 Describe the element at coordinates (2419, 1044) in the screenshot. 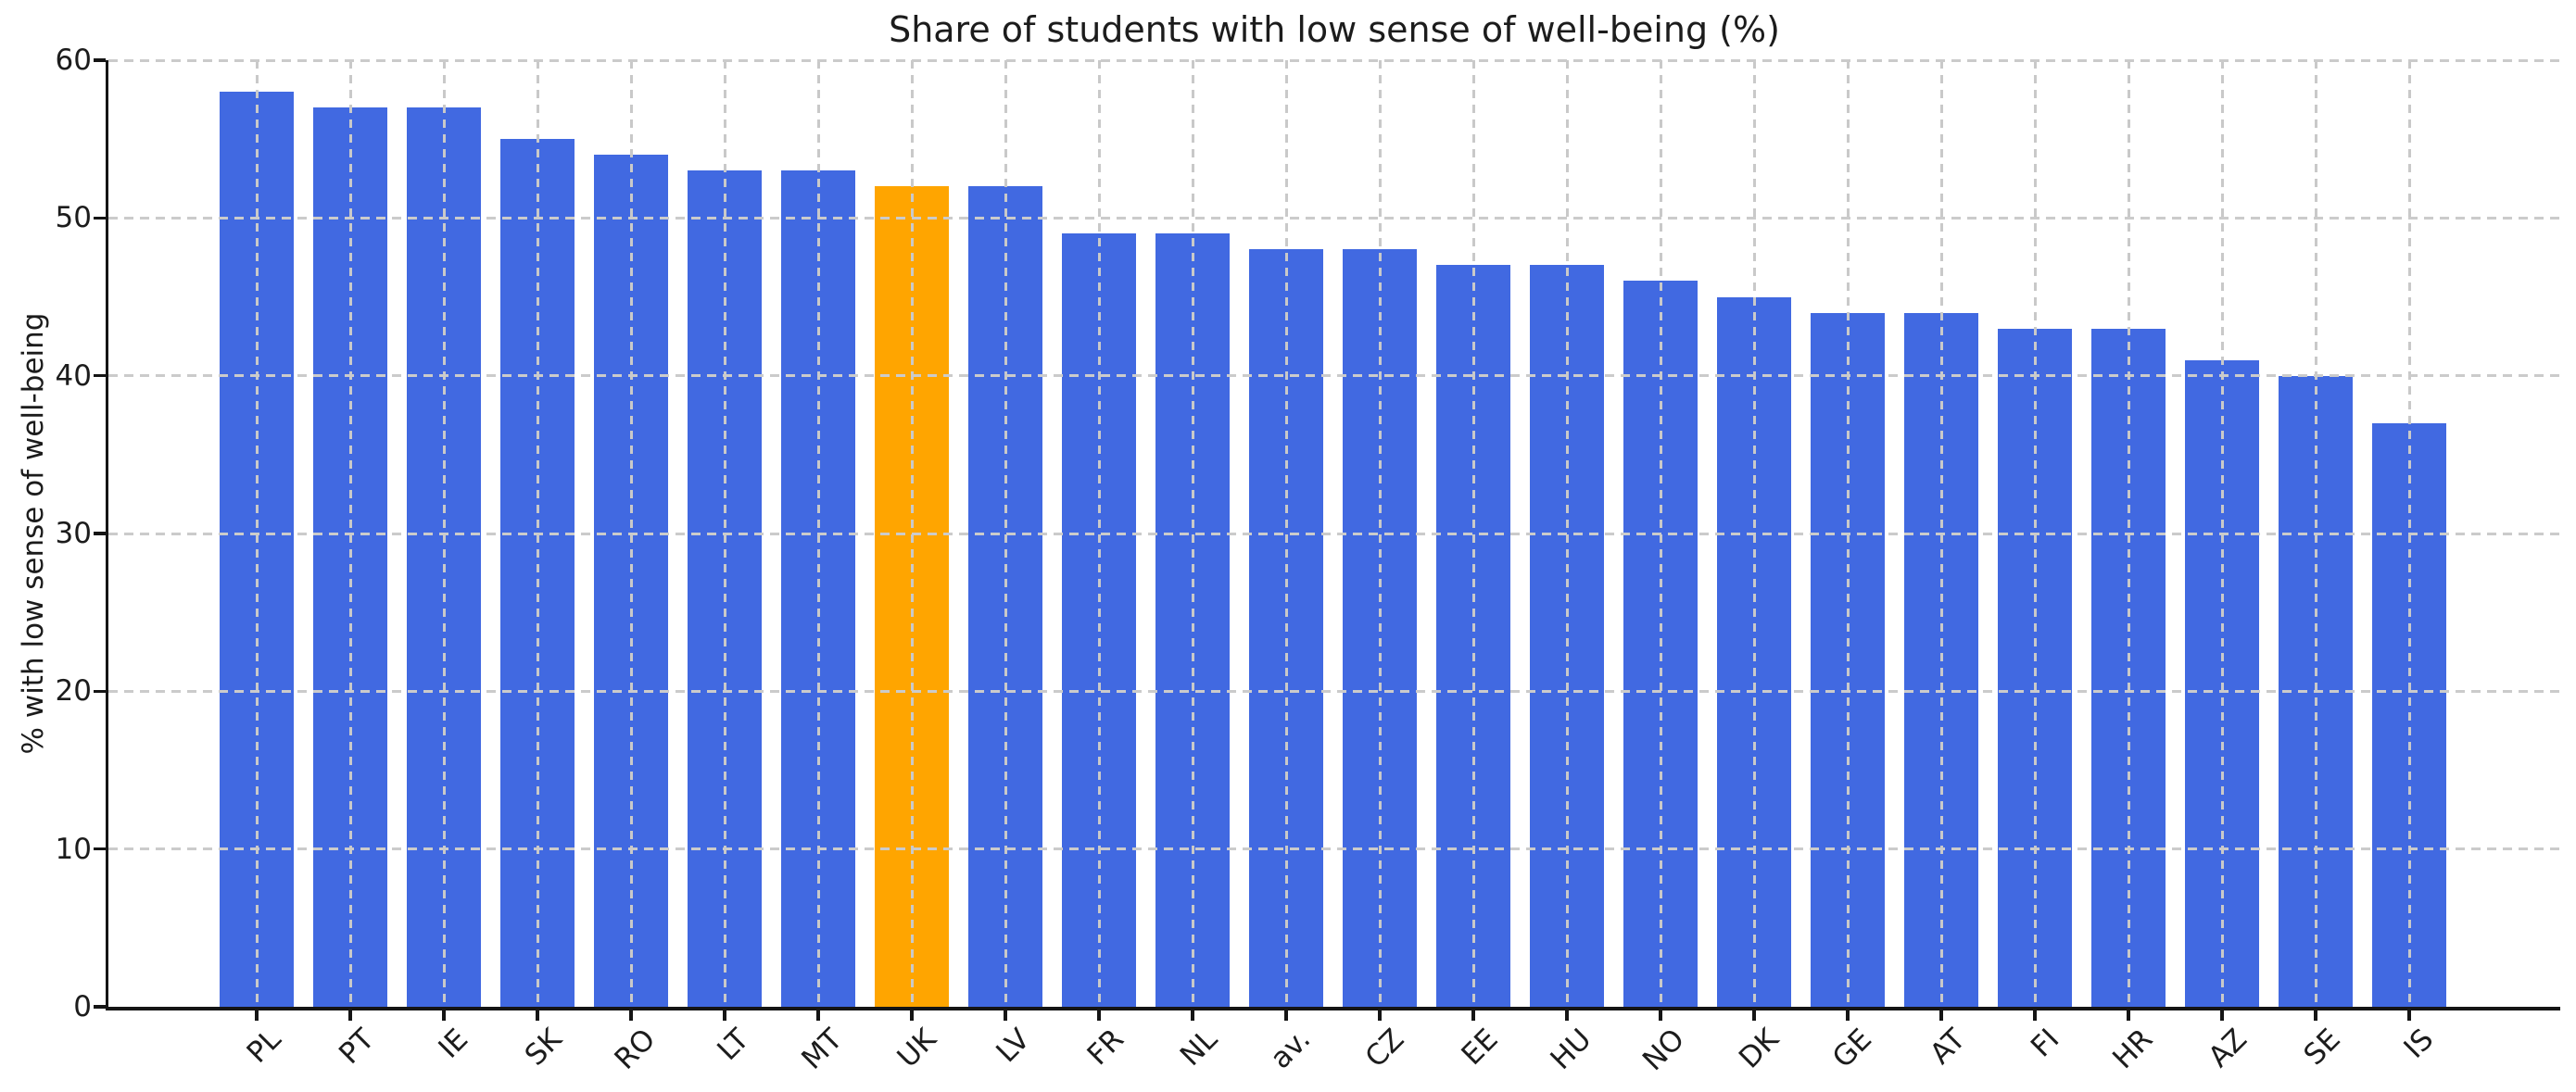

I see `x-tick-label-text: IS` at that location.